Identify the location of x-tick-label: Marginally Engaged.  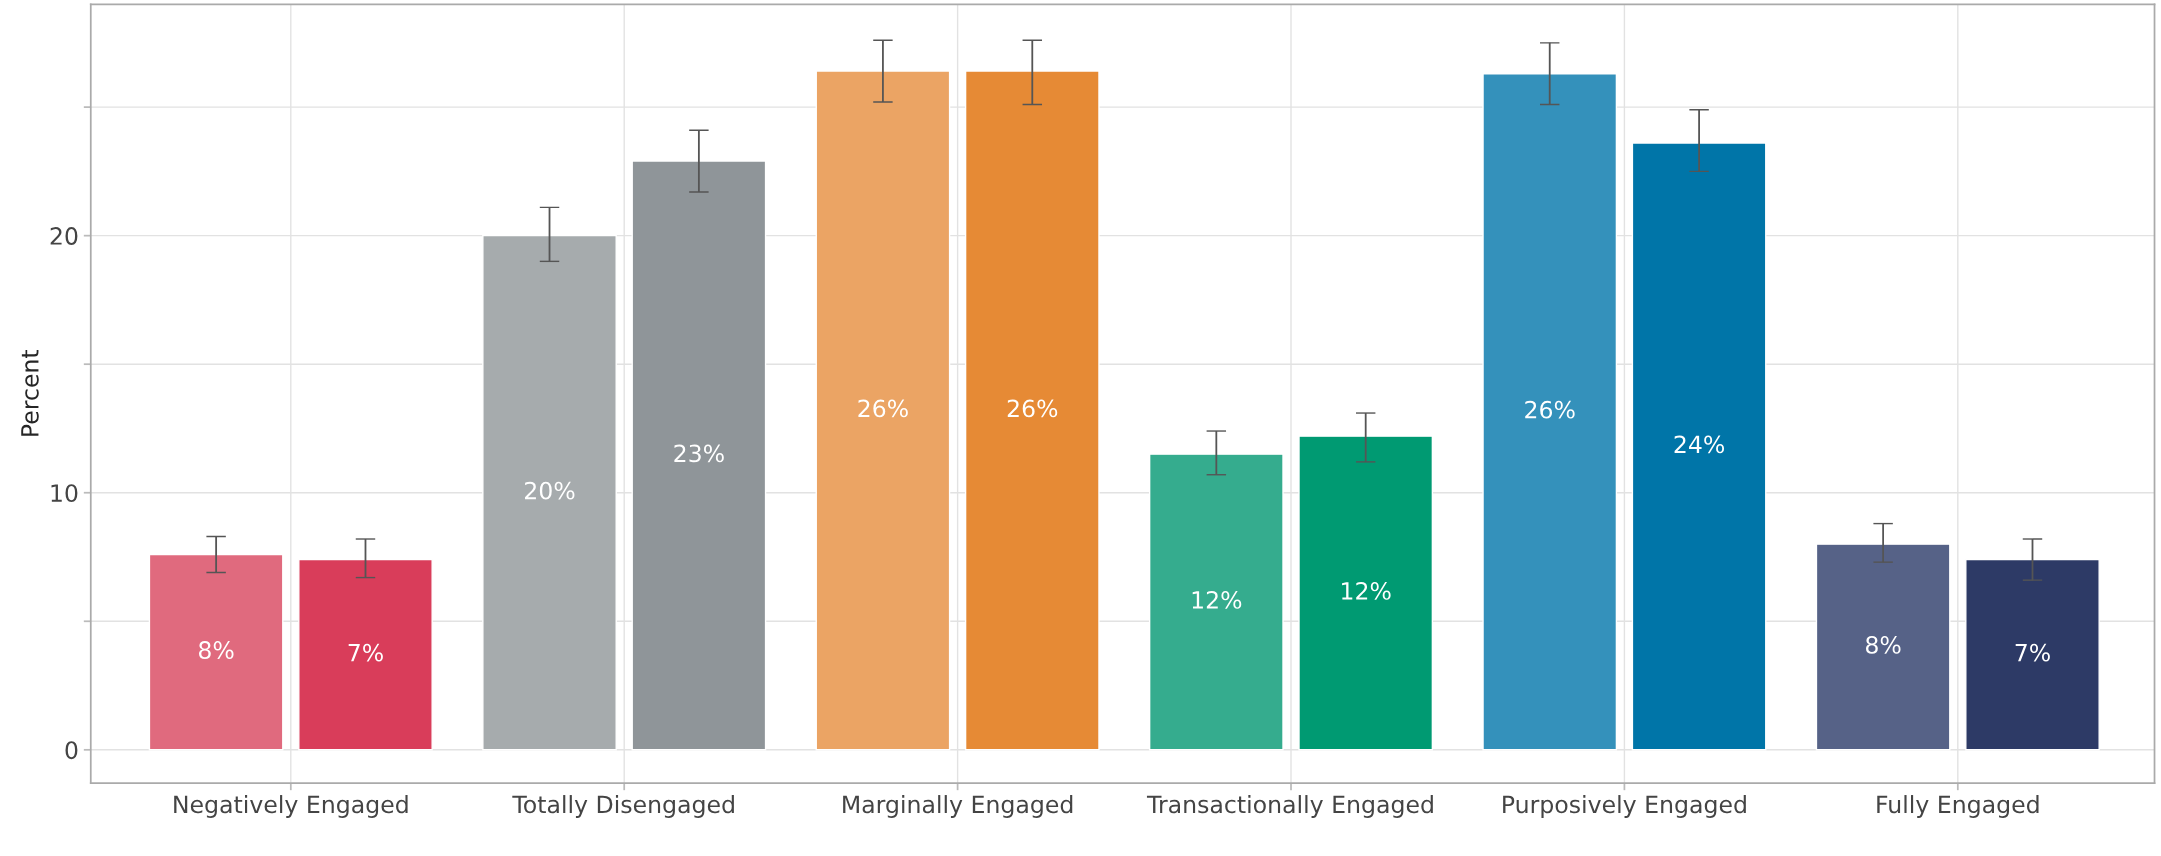
(958, 806).